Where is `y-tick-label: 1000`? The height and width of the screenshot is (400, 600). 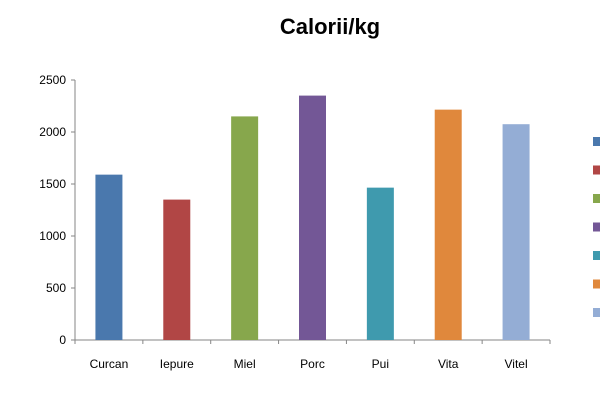
y-tick-label: 1000 is located at coordinates (52, 236).